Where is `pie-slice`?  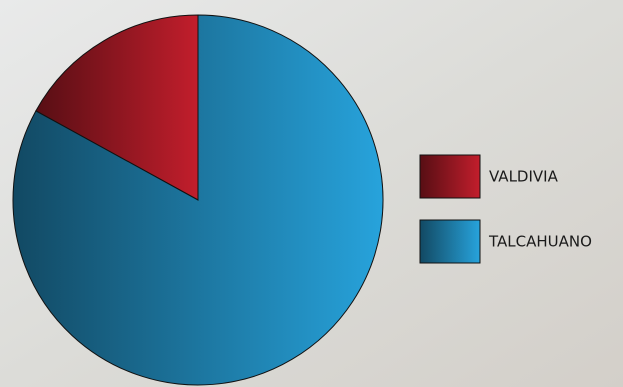
pie-slice is located at coordinates (117, 107).